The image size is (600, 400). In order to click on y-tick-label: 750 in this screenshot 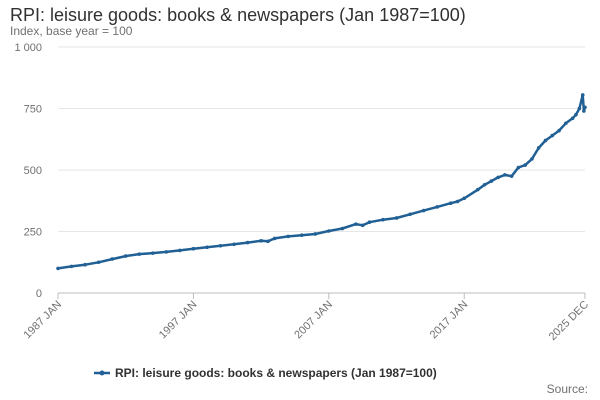, I will do `click(33, 110)`.